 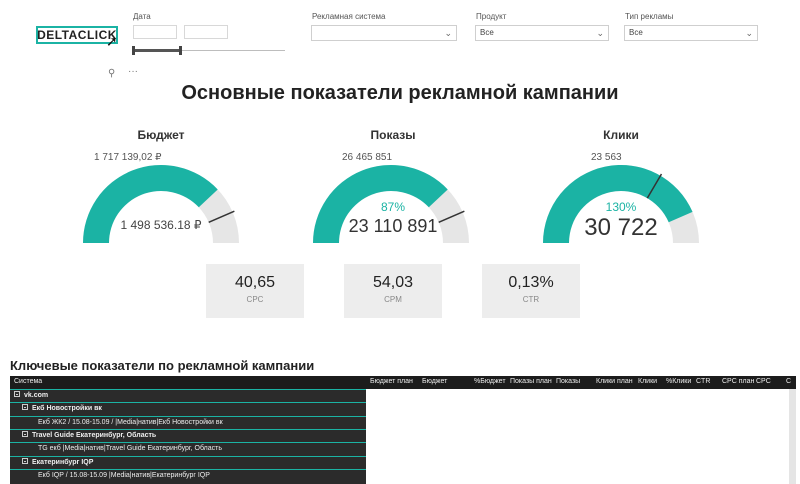 What do you see at coordinates (180, 50) in the screenshot?
I see `date-slider-end-handle` at bounding box center [180, 50].